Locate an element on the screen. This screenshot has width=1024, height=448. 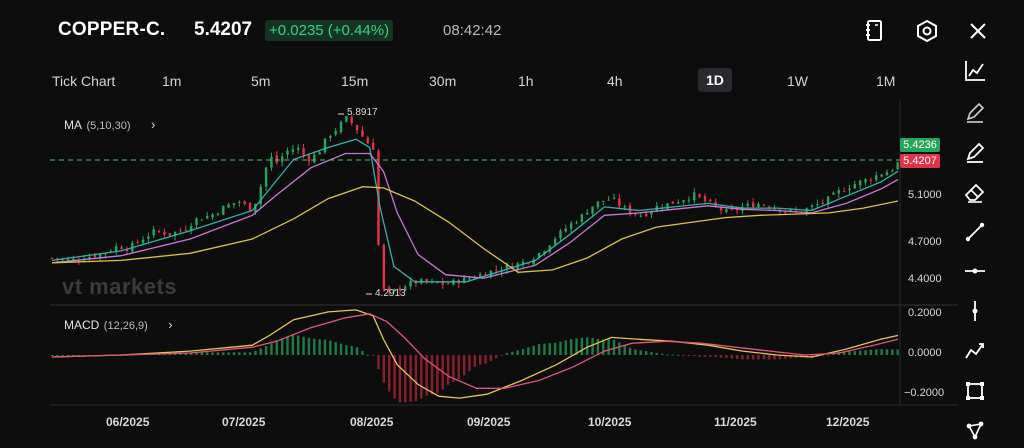
tab-15m: 15m is located at coordinates (355, 81).